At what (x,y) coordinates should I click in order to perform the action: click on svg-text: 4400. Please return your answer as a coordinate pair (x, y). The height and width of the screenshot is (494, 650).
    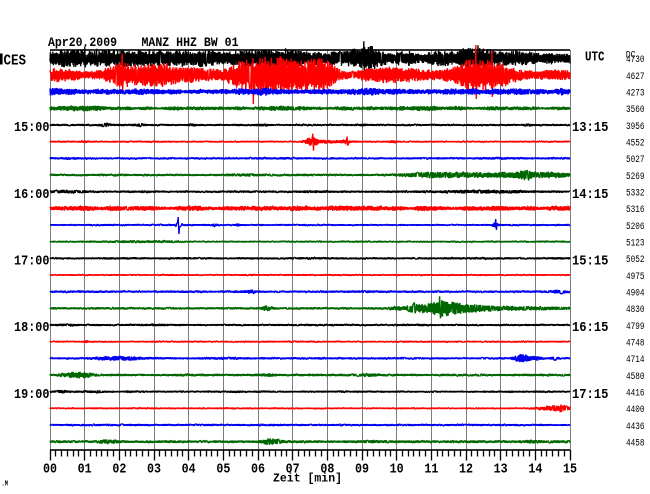
    Looking at the image, I should click on (635, 410).